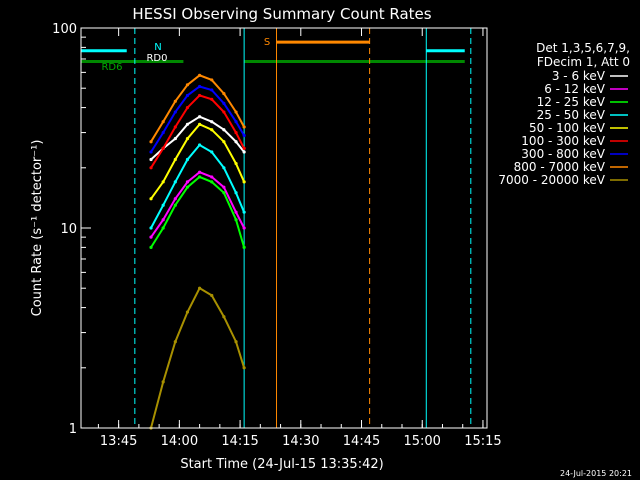 The width and height of the screenshot is (640, 480). Describe the element at coordinates (73, 429) in the screenshot. I see `y-tick-label: 1` at that location.